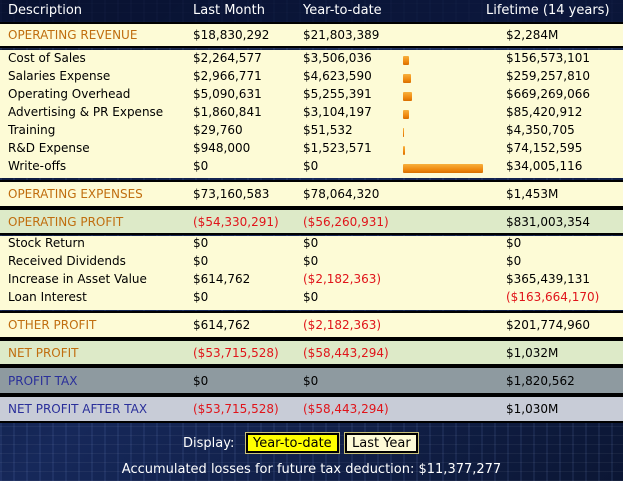  I want to click on row-label: Cost of Sales, so click(47, 58).